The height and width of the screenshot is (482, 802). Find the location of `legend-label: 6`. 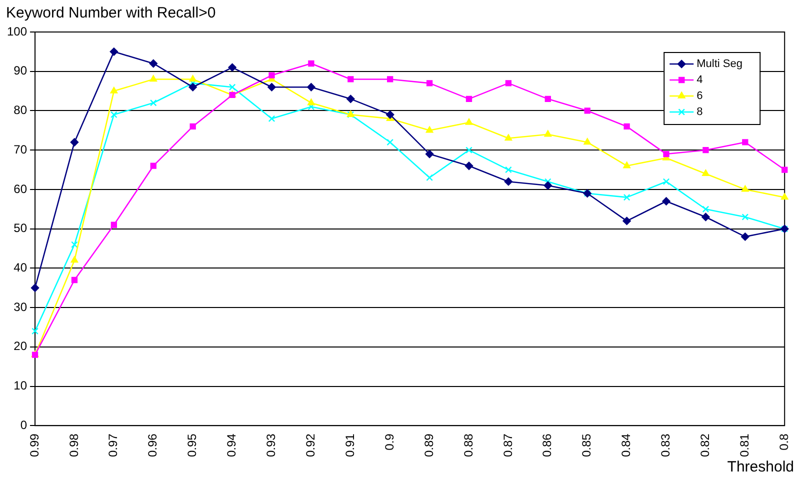

legend-label: 6 is located at coordinates (699, 96).